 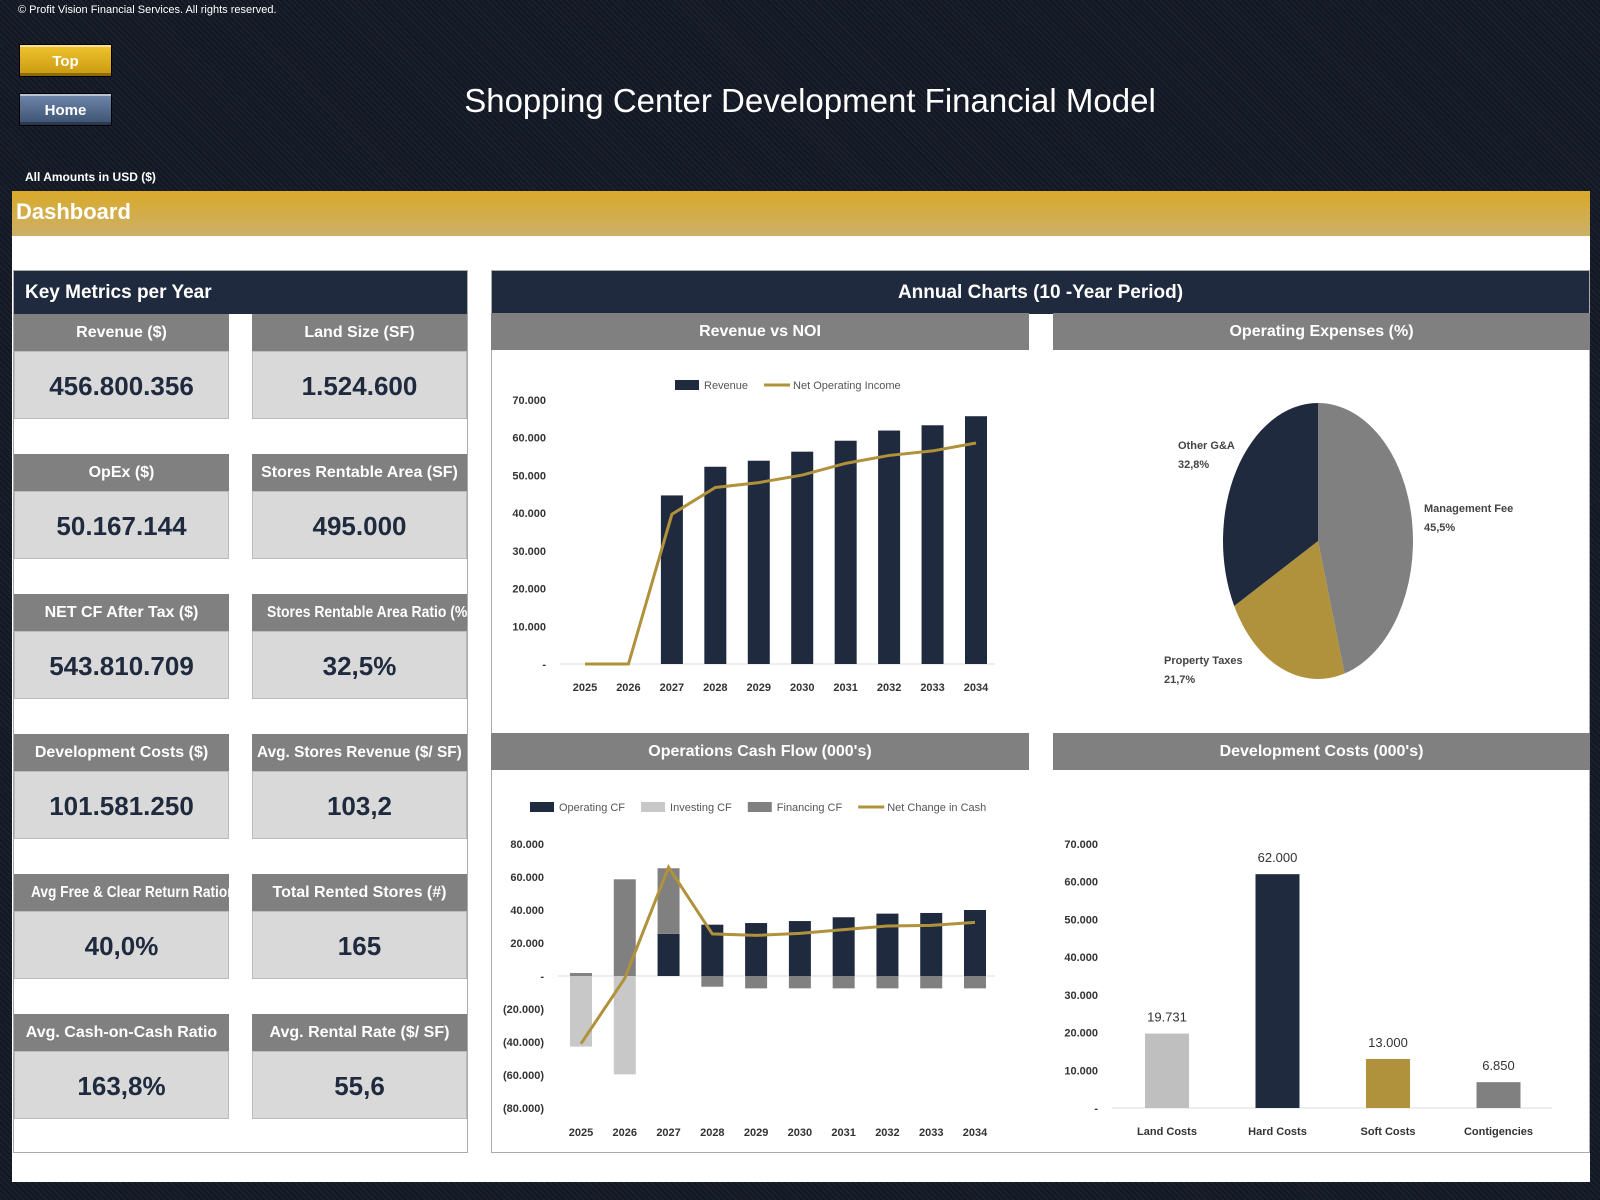 I want to click on key-metrics-title: Key Metrics per Year, so click(x=240, y=292).